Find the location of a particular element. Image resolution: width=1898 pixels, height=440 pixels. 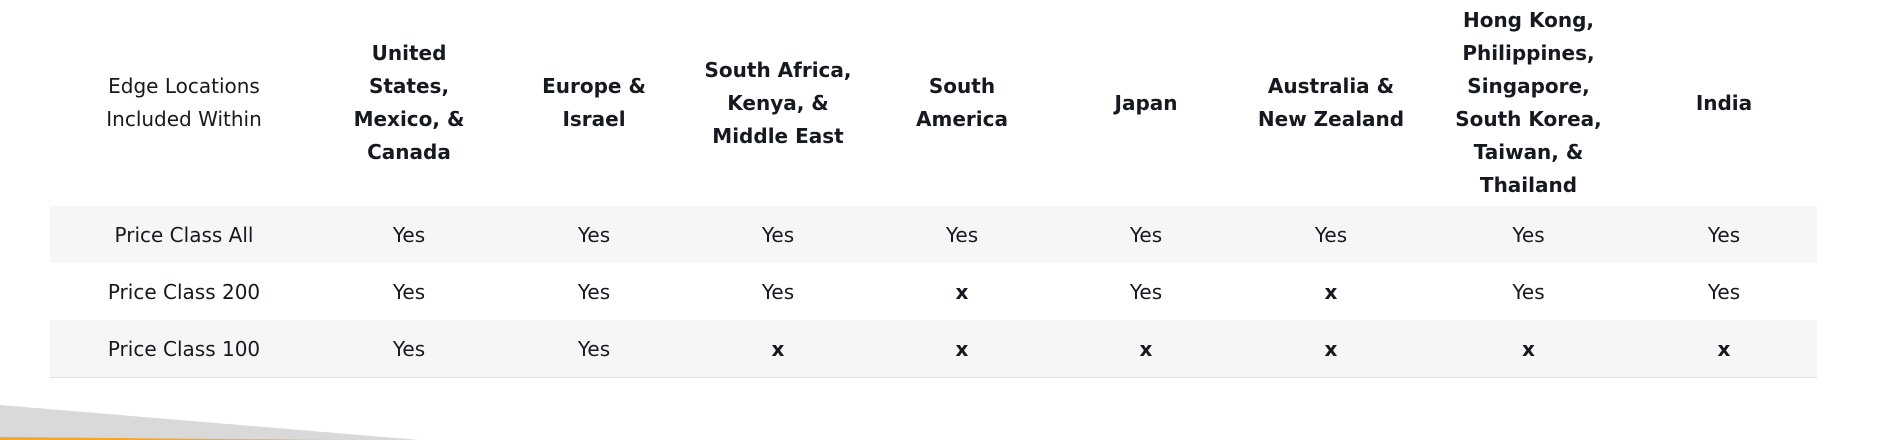

decorative-gray-wedge is located at coordinates (210, 422).